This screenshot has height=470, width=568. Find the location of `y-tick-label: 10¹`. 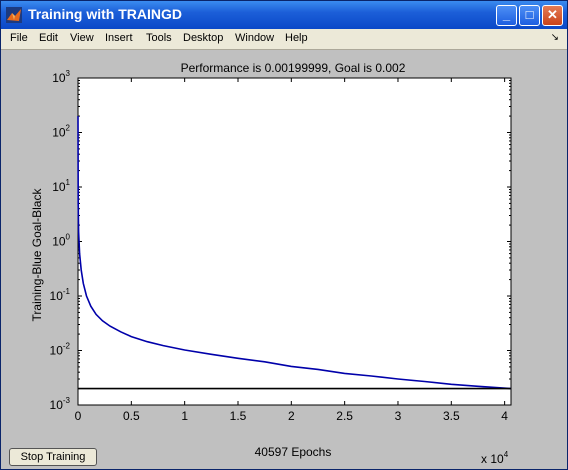

y-tick-label: 10¹ is located at coordinates (61, 186).